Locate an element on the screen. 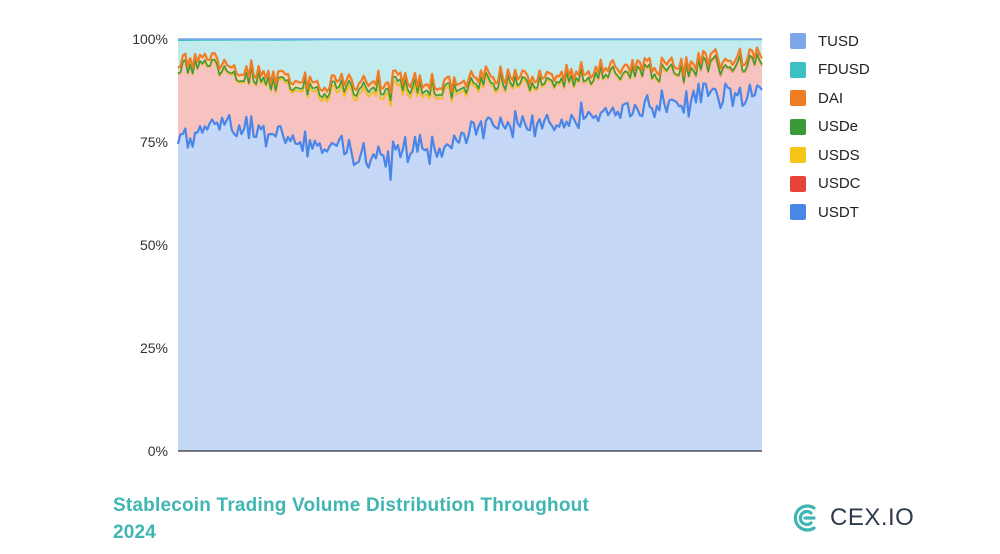  legend-label: USDe is located at coordinates (838, 127).